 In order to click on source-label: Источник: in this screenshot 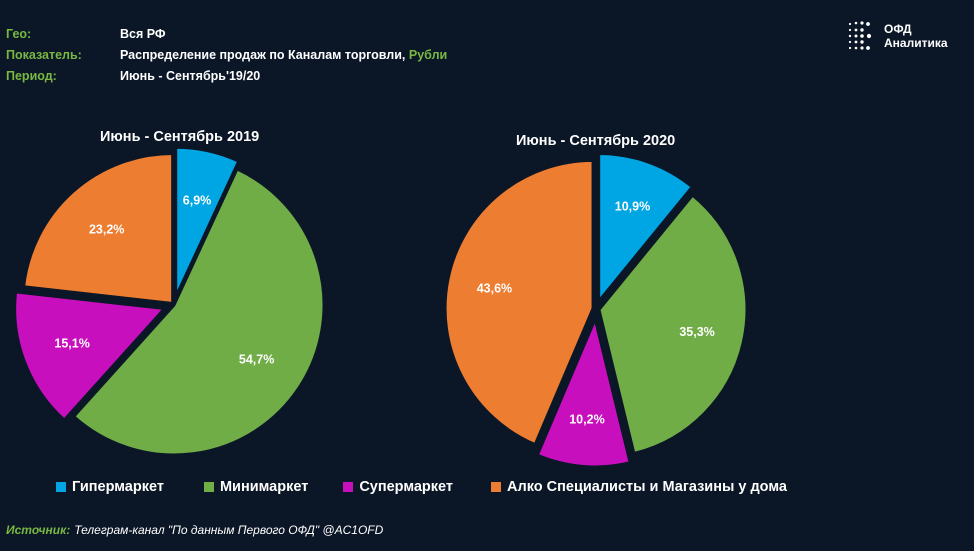, I will do `click(38, 530)`.